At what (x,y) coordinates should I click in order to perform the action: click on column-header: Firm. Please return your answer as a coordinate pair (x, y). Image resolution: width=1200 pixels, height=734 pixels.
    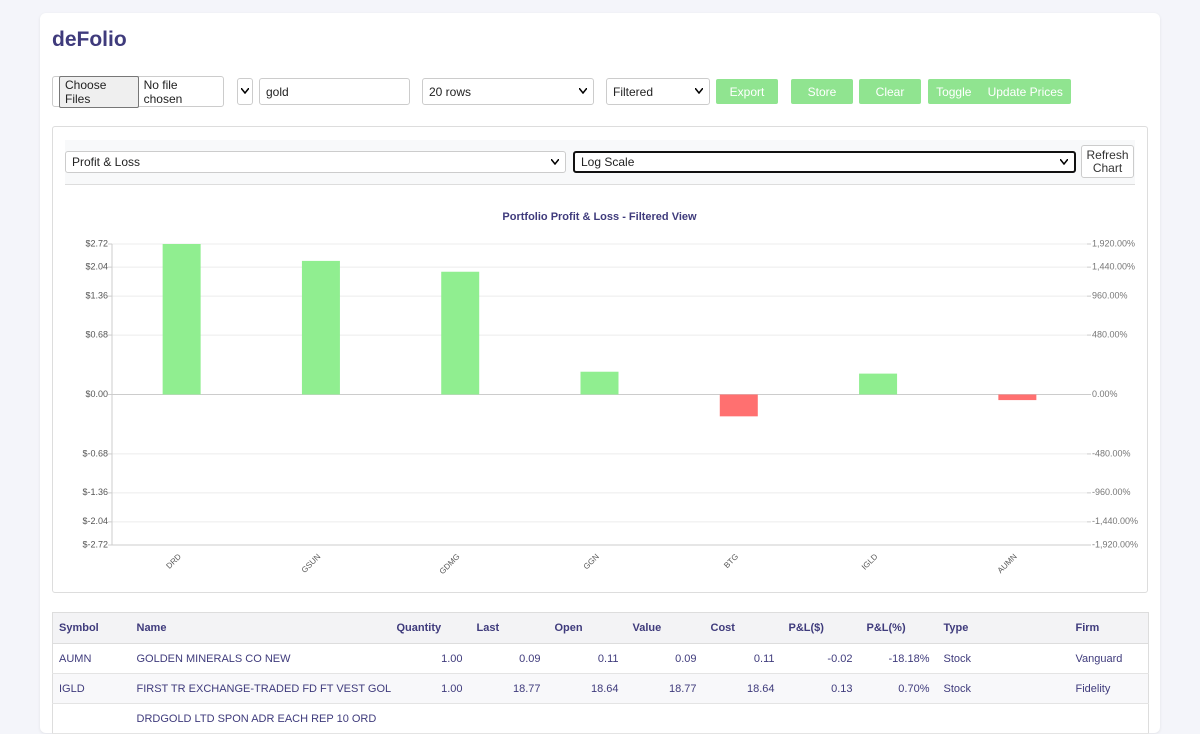
    Looking at the image, I should click on (1109, 628).